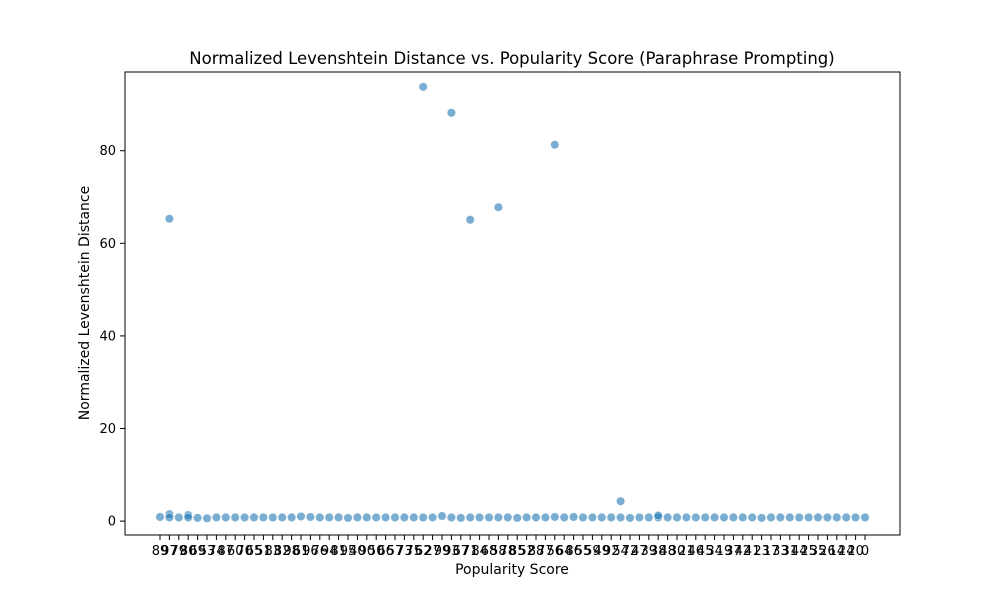 This screenshot has height=600, width=1000. What do you see at coordinates (630, 551) in the screenshot?
I see `x-tick-label: 72` at bounding box center [630, 551].